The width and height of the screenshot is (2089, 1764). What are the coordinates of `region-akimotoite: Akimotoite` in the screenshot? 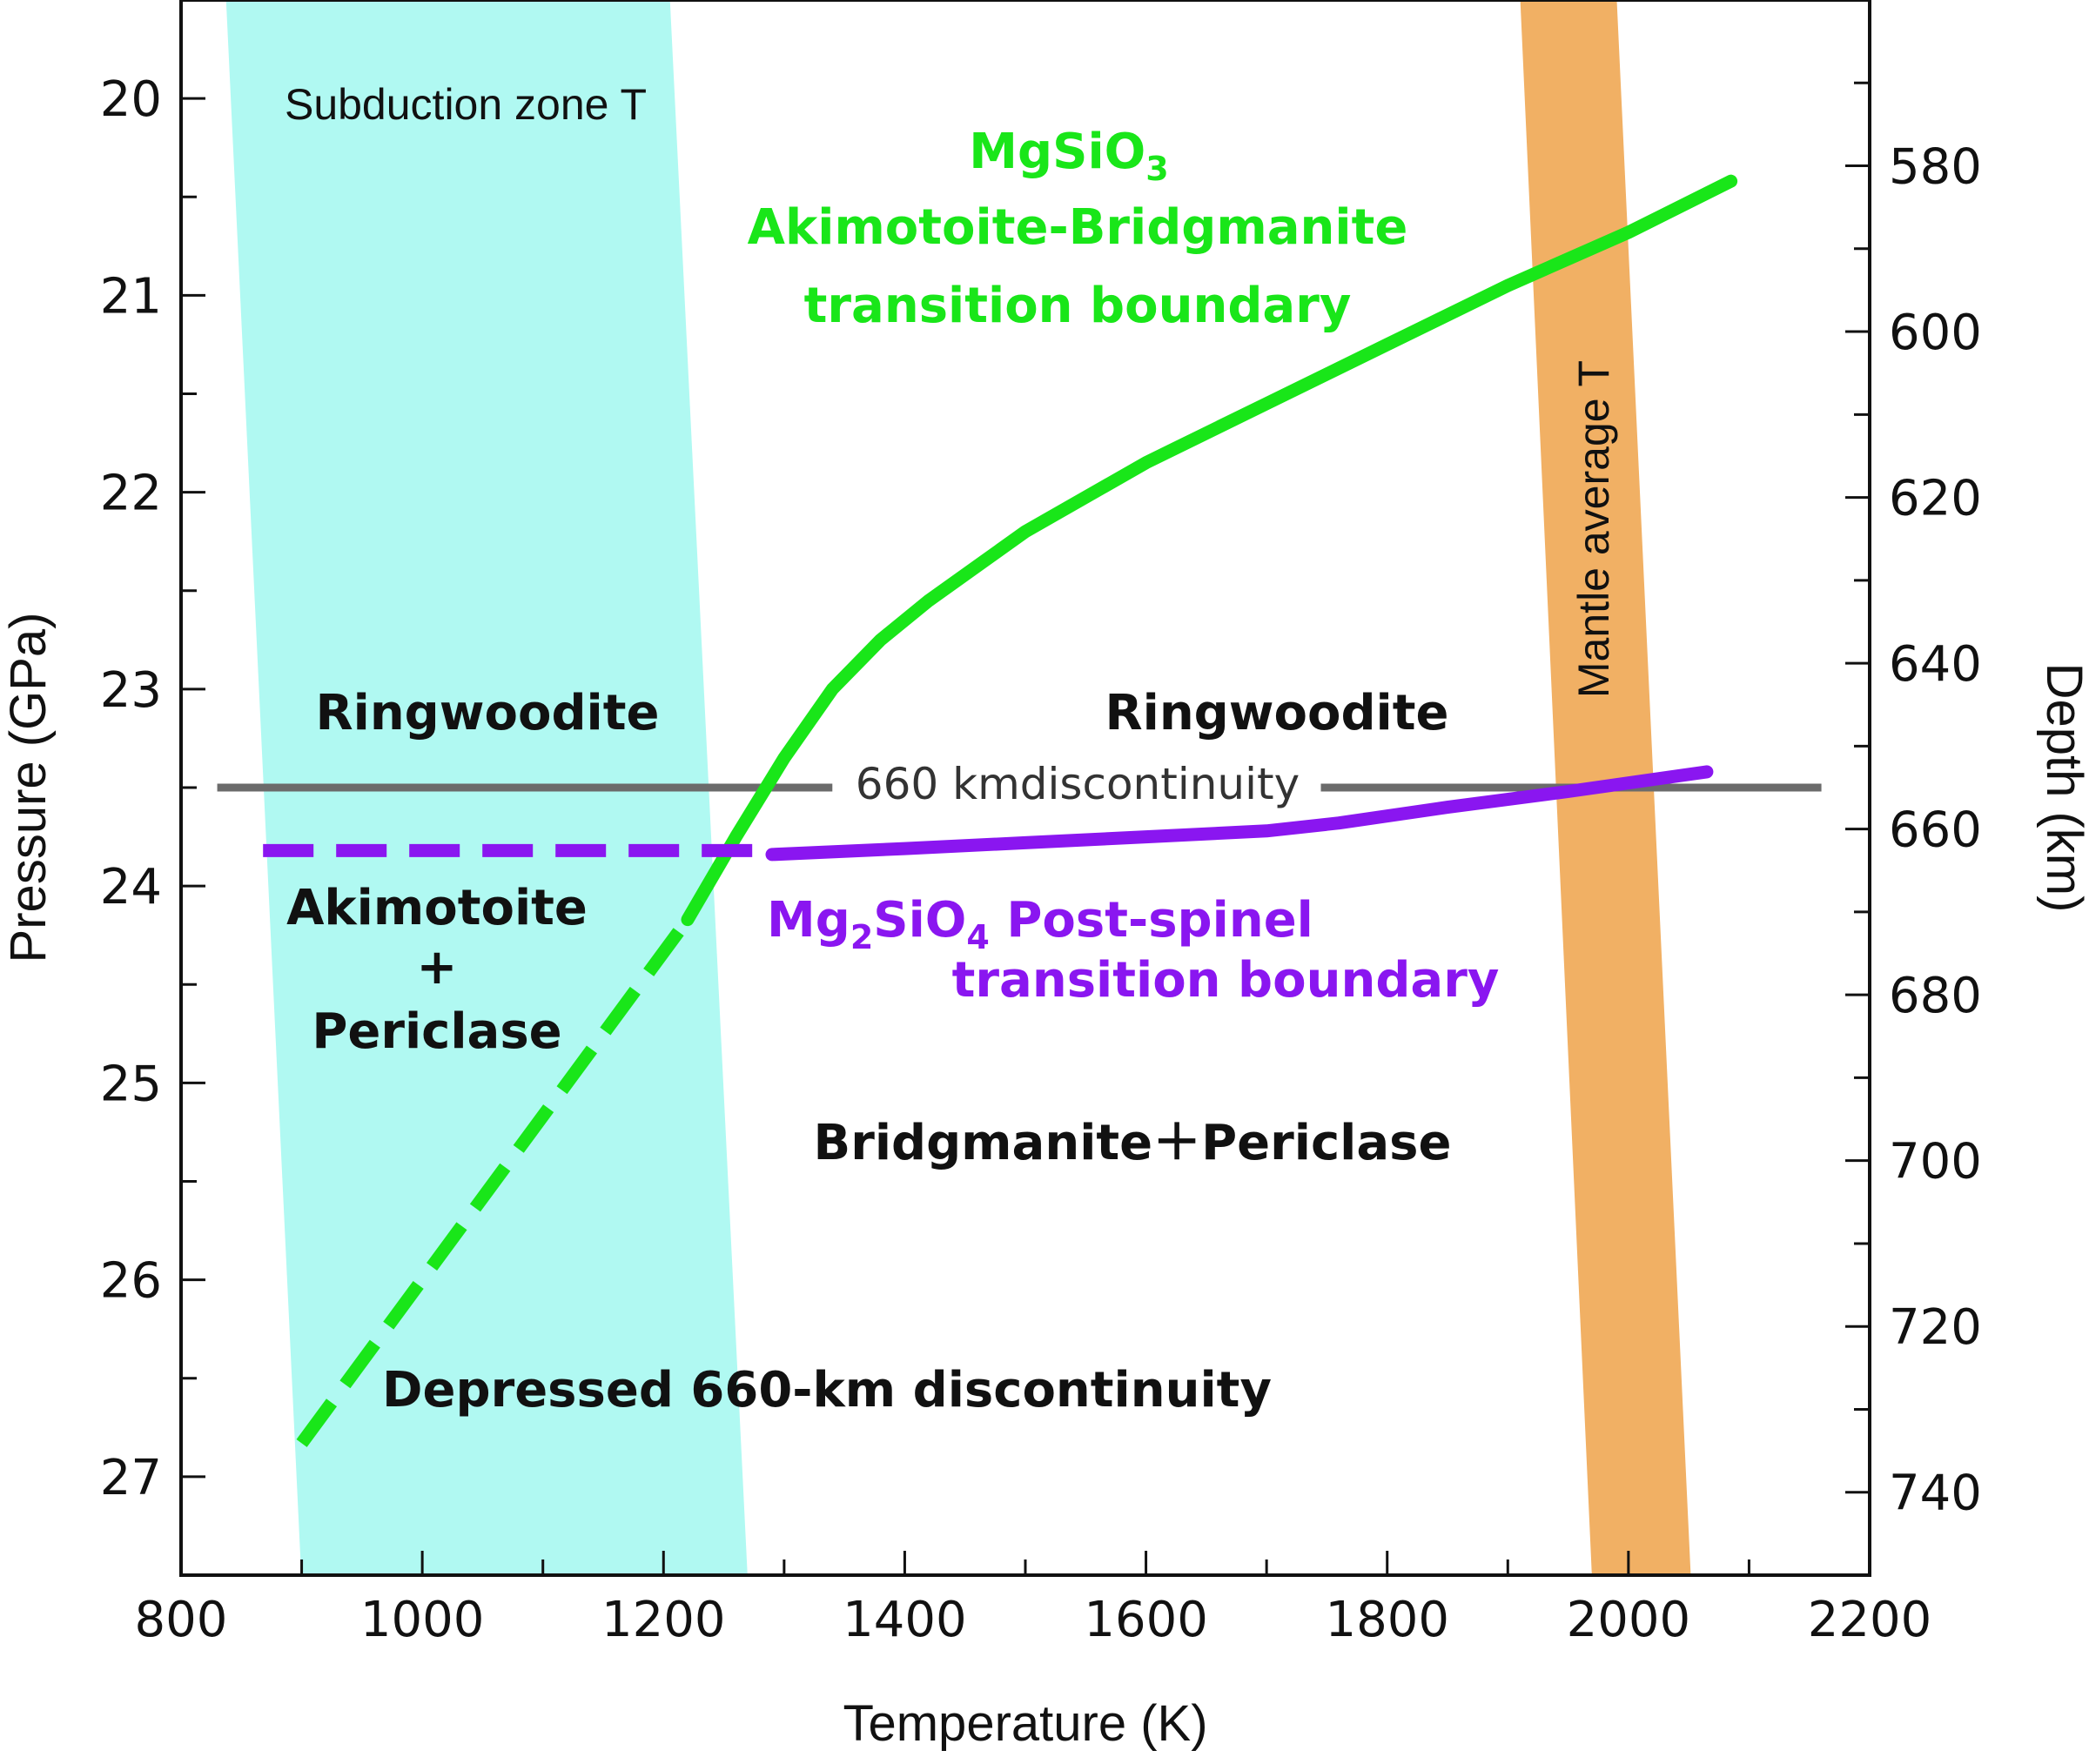 It's located at (437, 908).